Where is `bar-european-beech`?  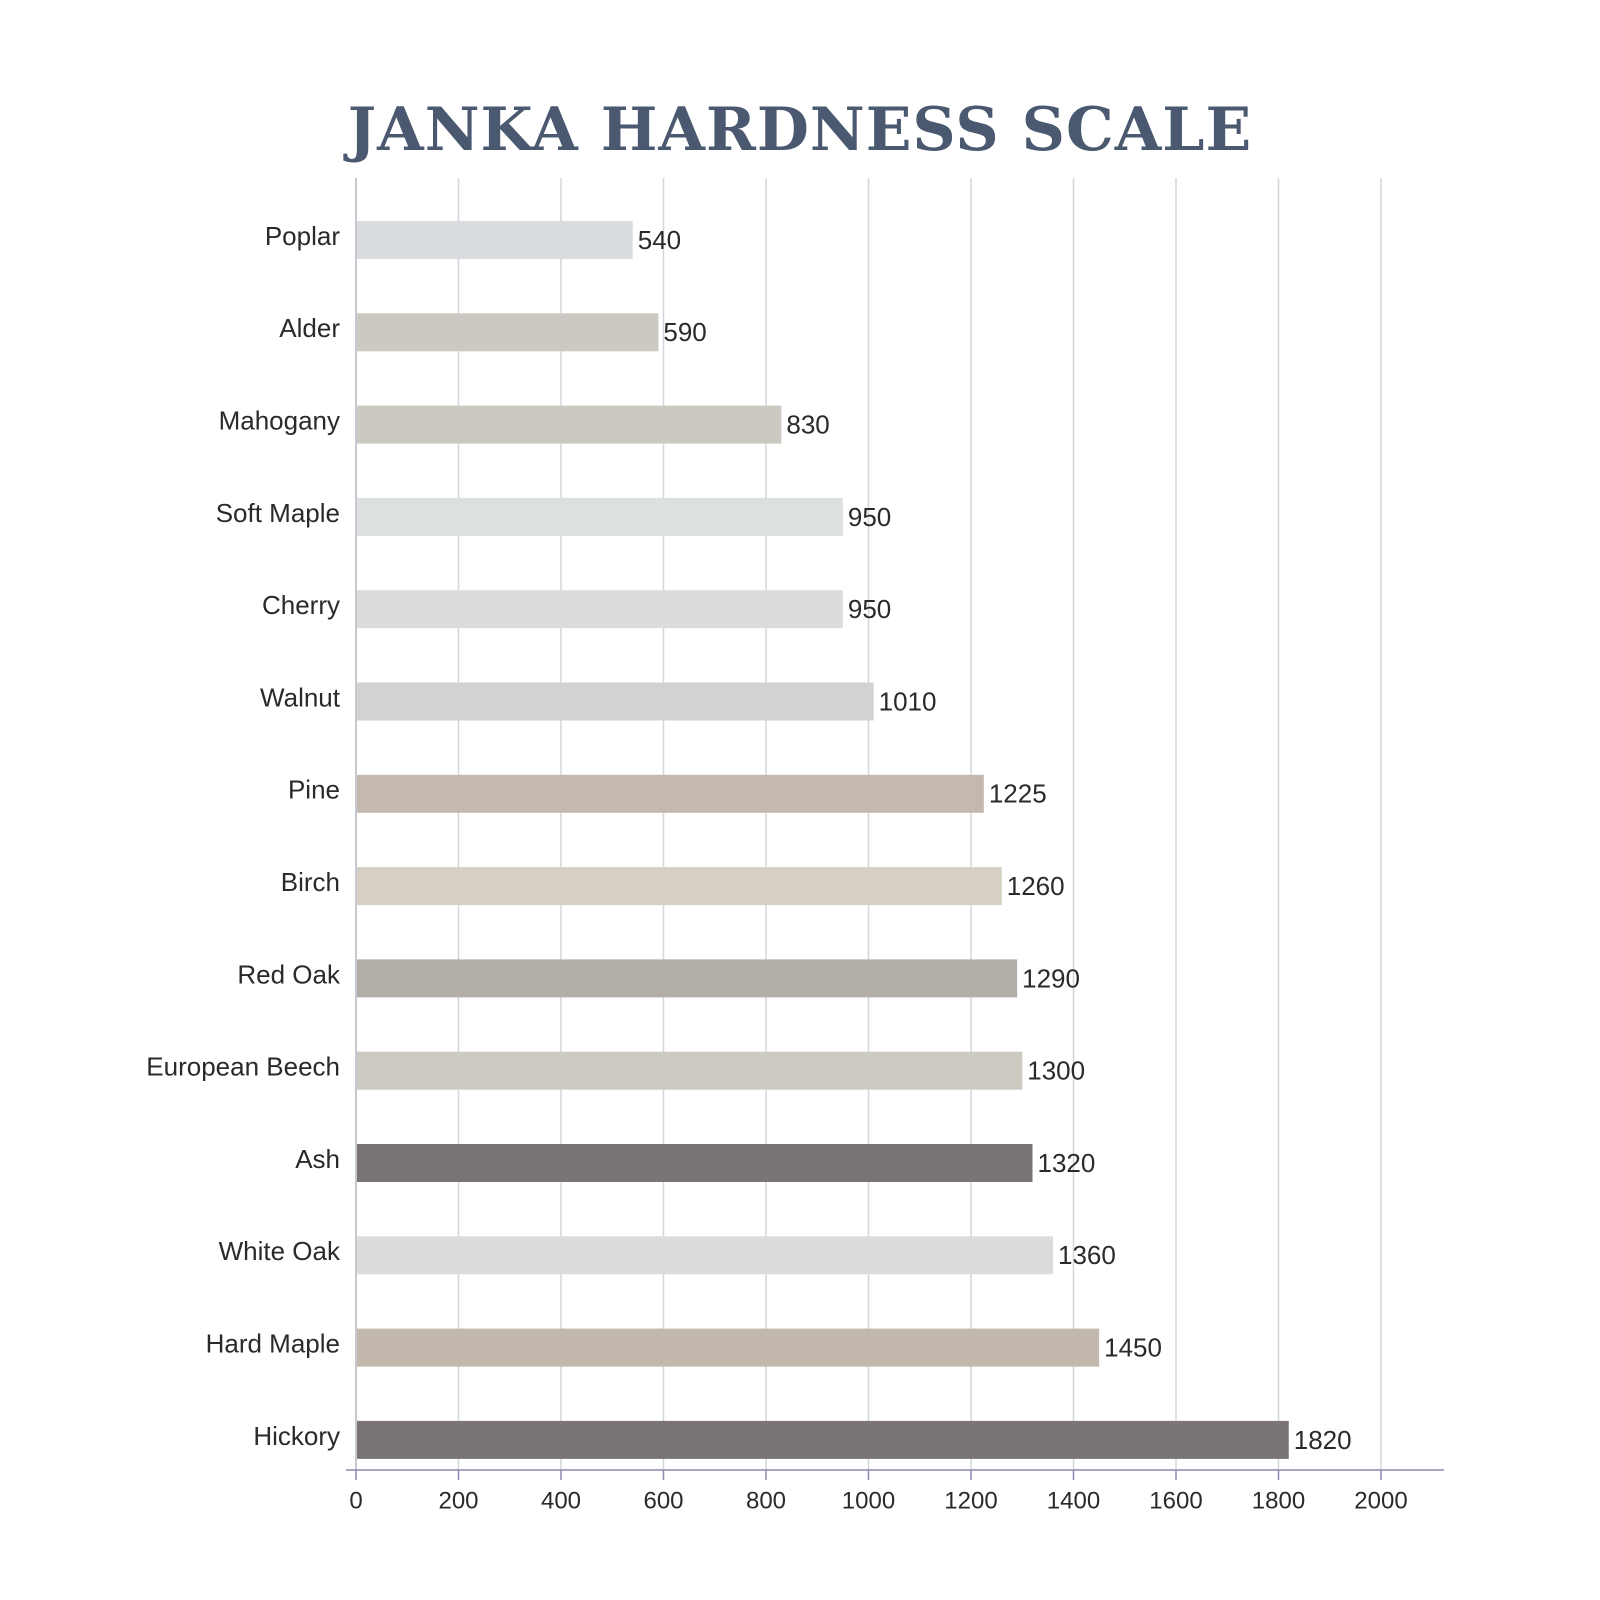 bar-european-beech is located at coordinates (689, 1070).